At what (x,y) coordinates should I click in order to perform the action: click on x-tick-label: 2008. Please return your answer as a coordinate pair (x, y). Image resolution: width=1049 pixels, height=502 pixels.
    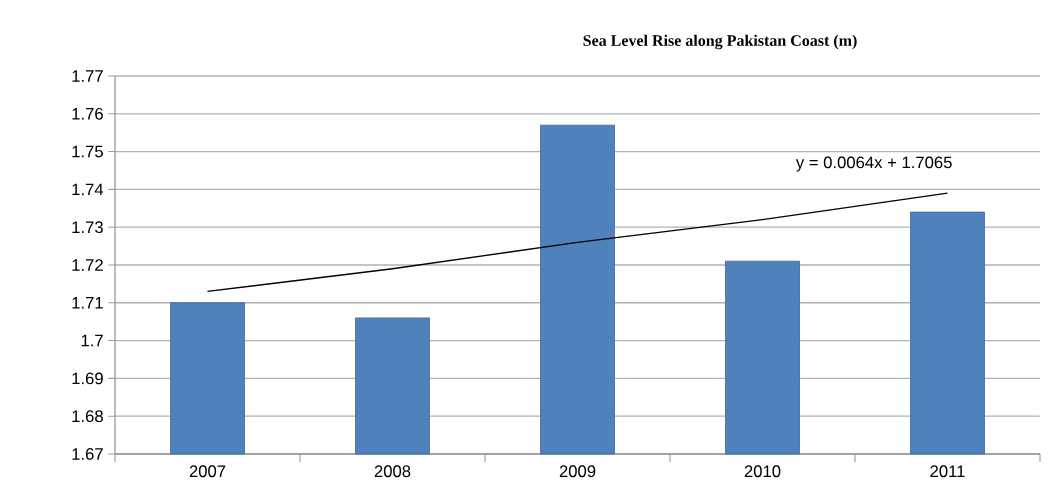
    Looking at the image, I should click on (392, 471).